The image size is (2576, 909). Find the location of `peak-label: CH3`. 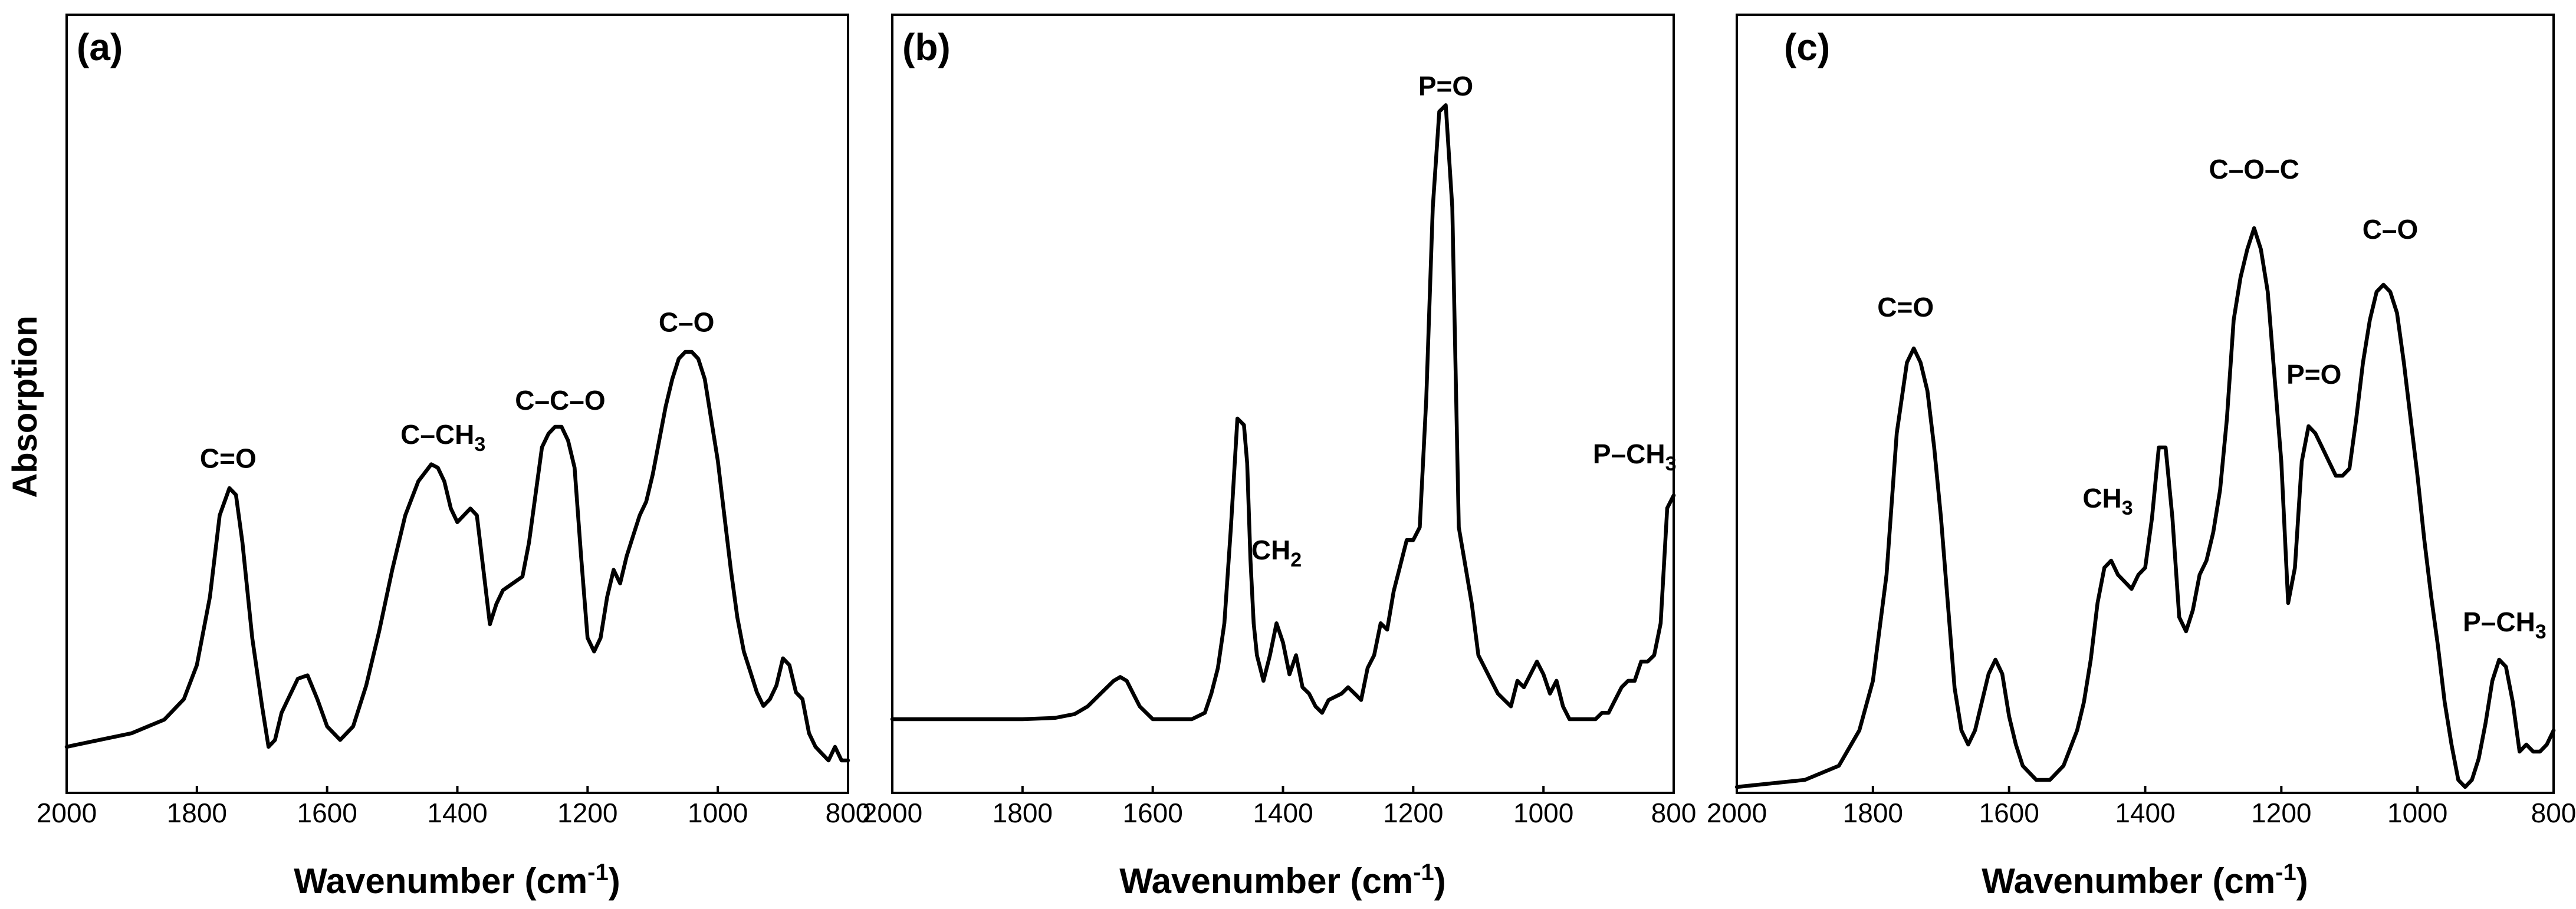

peak-label: CH3 is located at coordinates (2107, 501).